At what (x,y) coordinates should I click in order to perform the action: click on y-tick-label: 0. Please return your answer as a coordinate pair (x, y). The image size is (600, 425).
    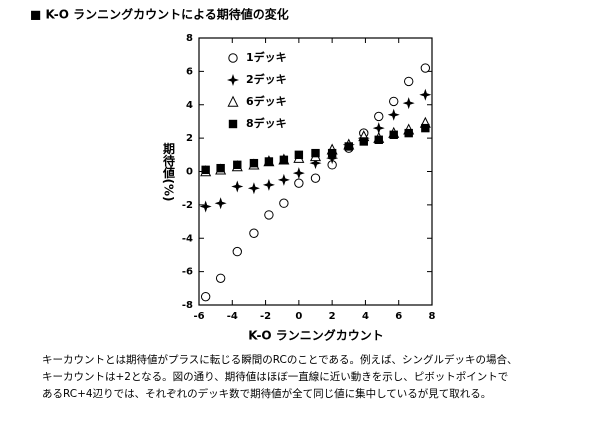
    Looking at the image, I should click on (189, 172).